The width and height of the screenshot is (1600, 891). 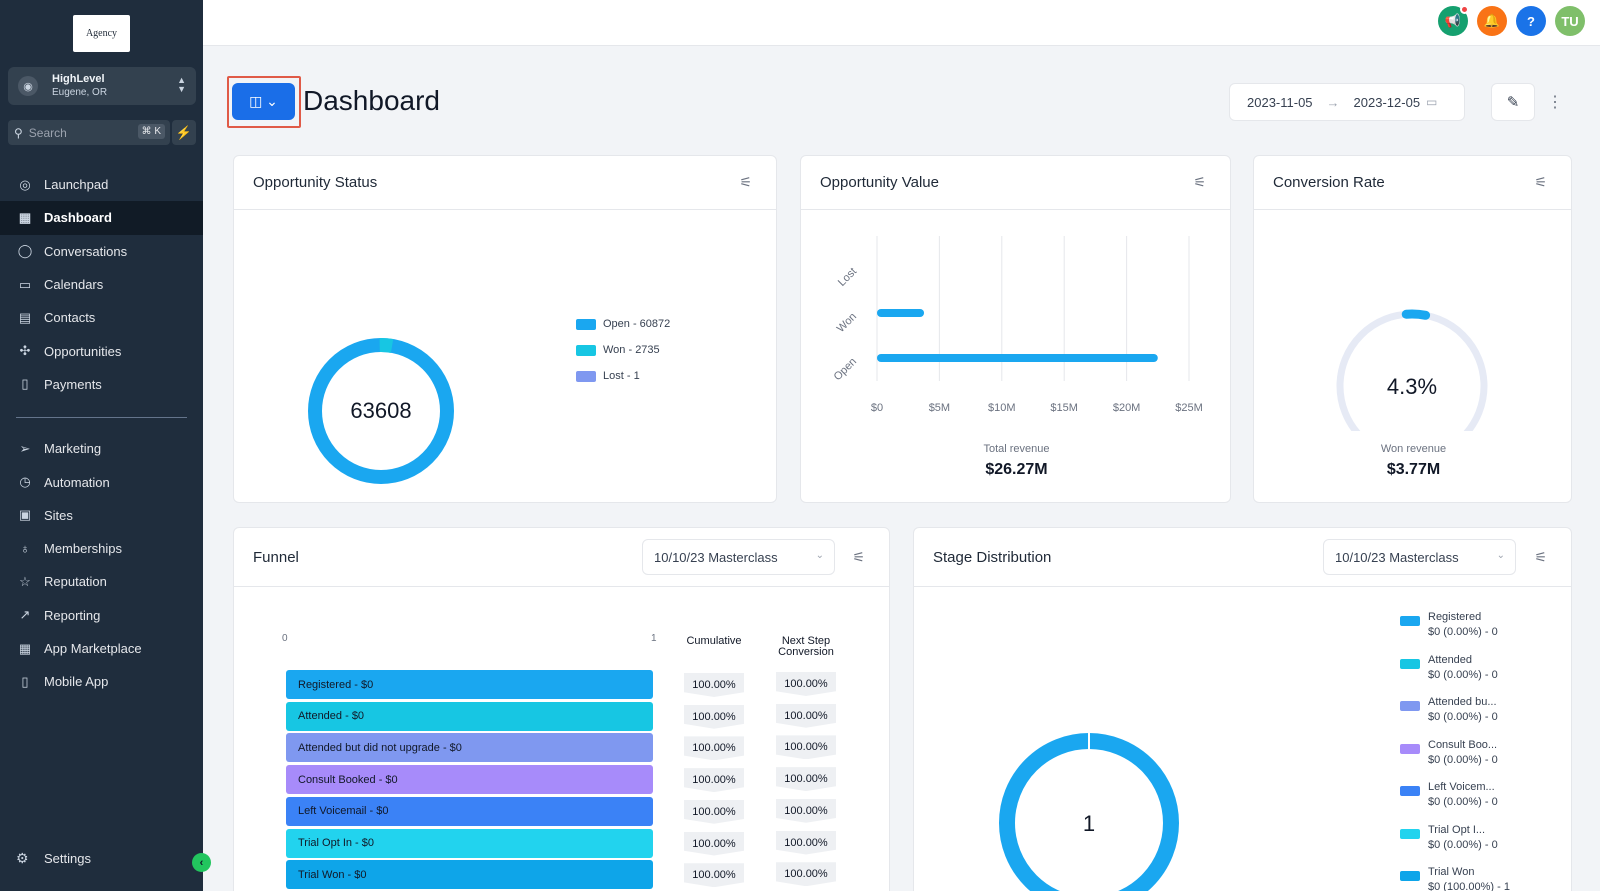 What do you see at coordinates (1449, 753) in the screenshot?
I see `stage-legend-item: Consult Boo... $0 (0.00%) - 0` at bounding box center [1449, 753].